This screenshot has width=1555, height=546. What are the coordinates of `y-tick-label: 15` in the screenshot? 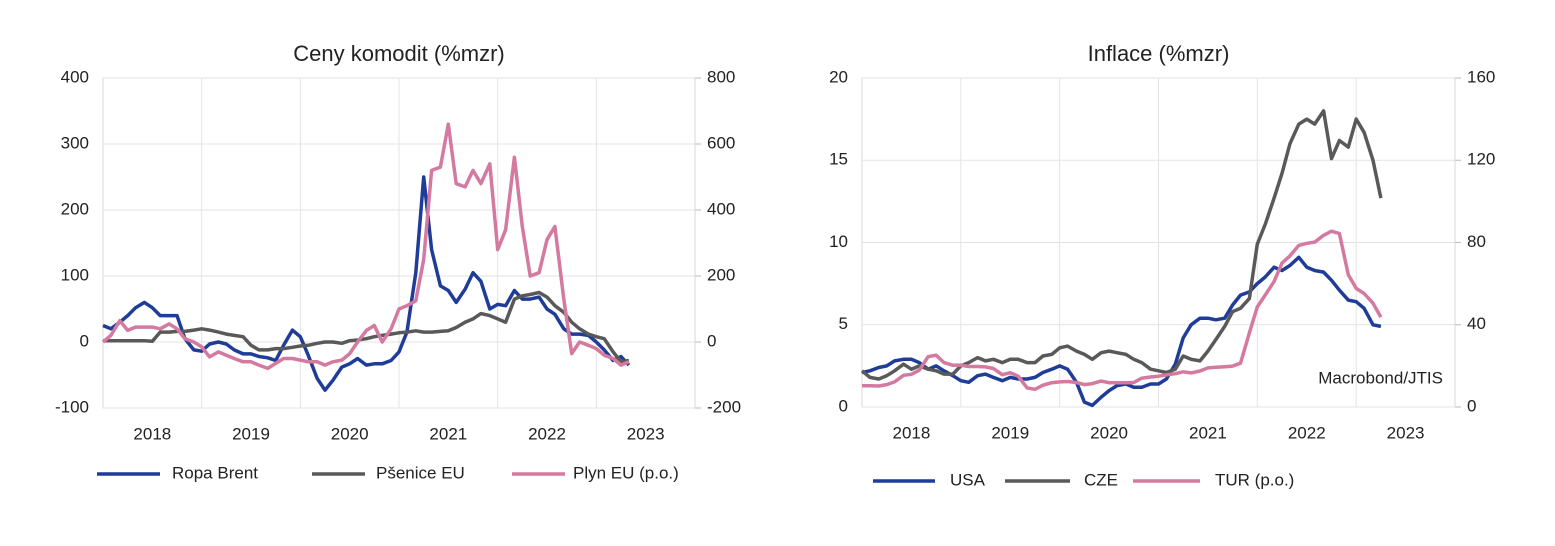 It's located at (838, 159).